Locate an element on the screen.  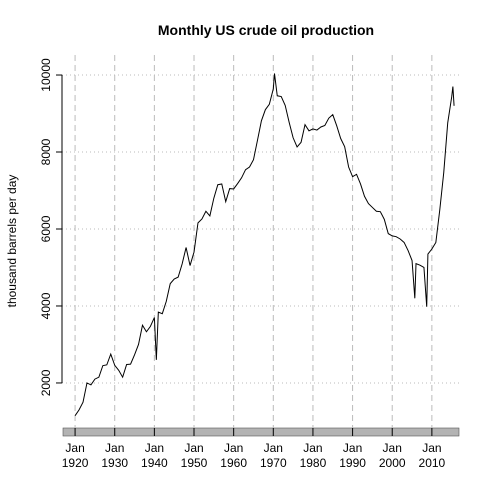
x-tick-label: Jan 1970 is located at coordinates (273, 455).